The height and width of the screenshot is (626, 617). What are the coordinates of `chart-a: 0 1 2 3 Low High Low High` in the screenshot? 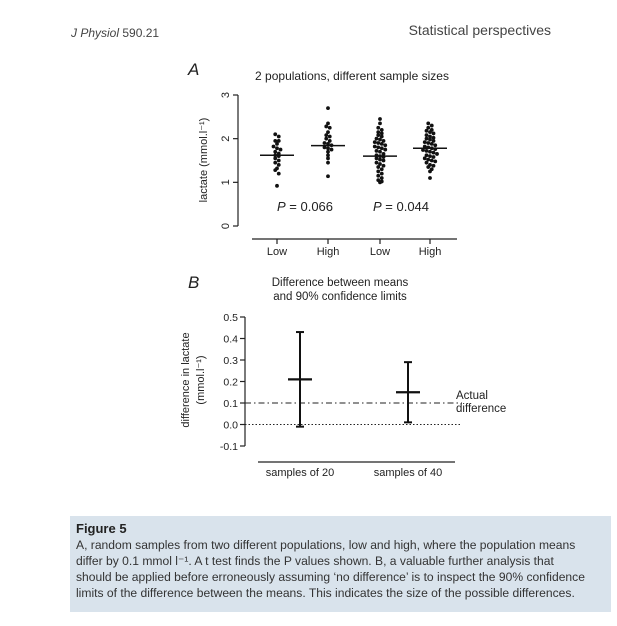 It's located at (338, 175).